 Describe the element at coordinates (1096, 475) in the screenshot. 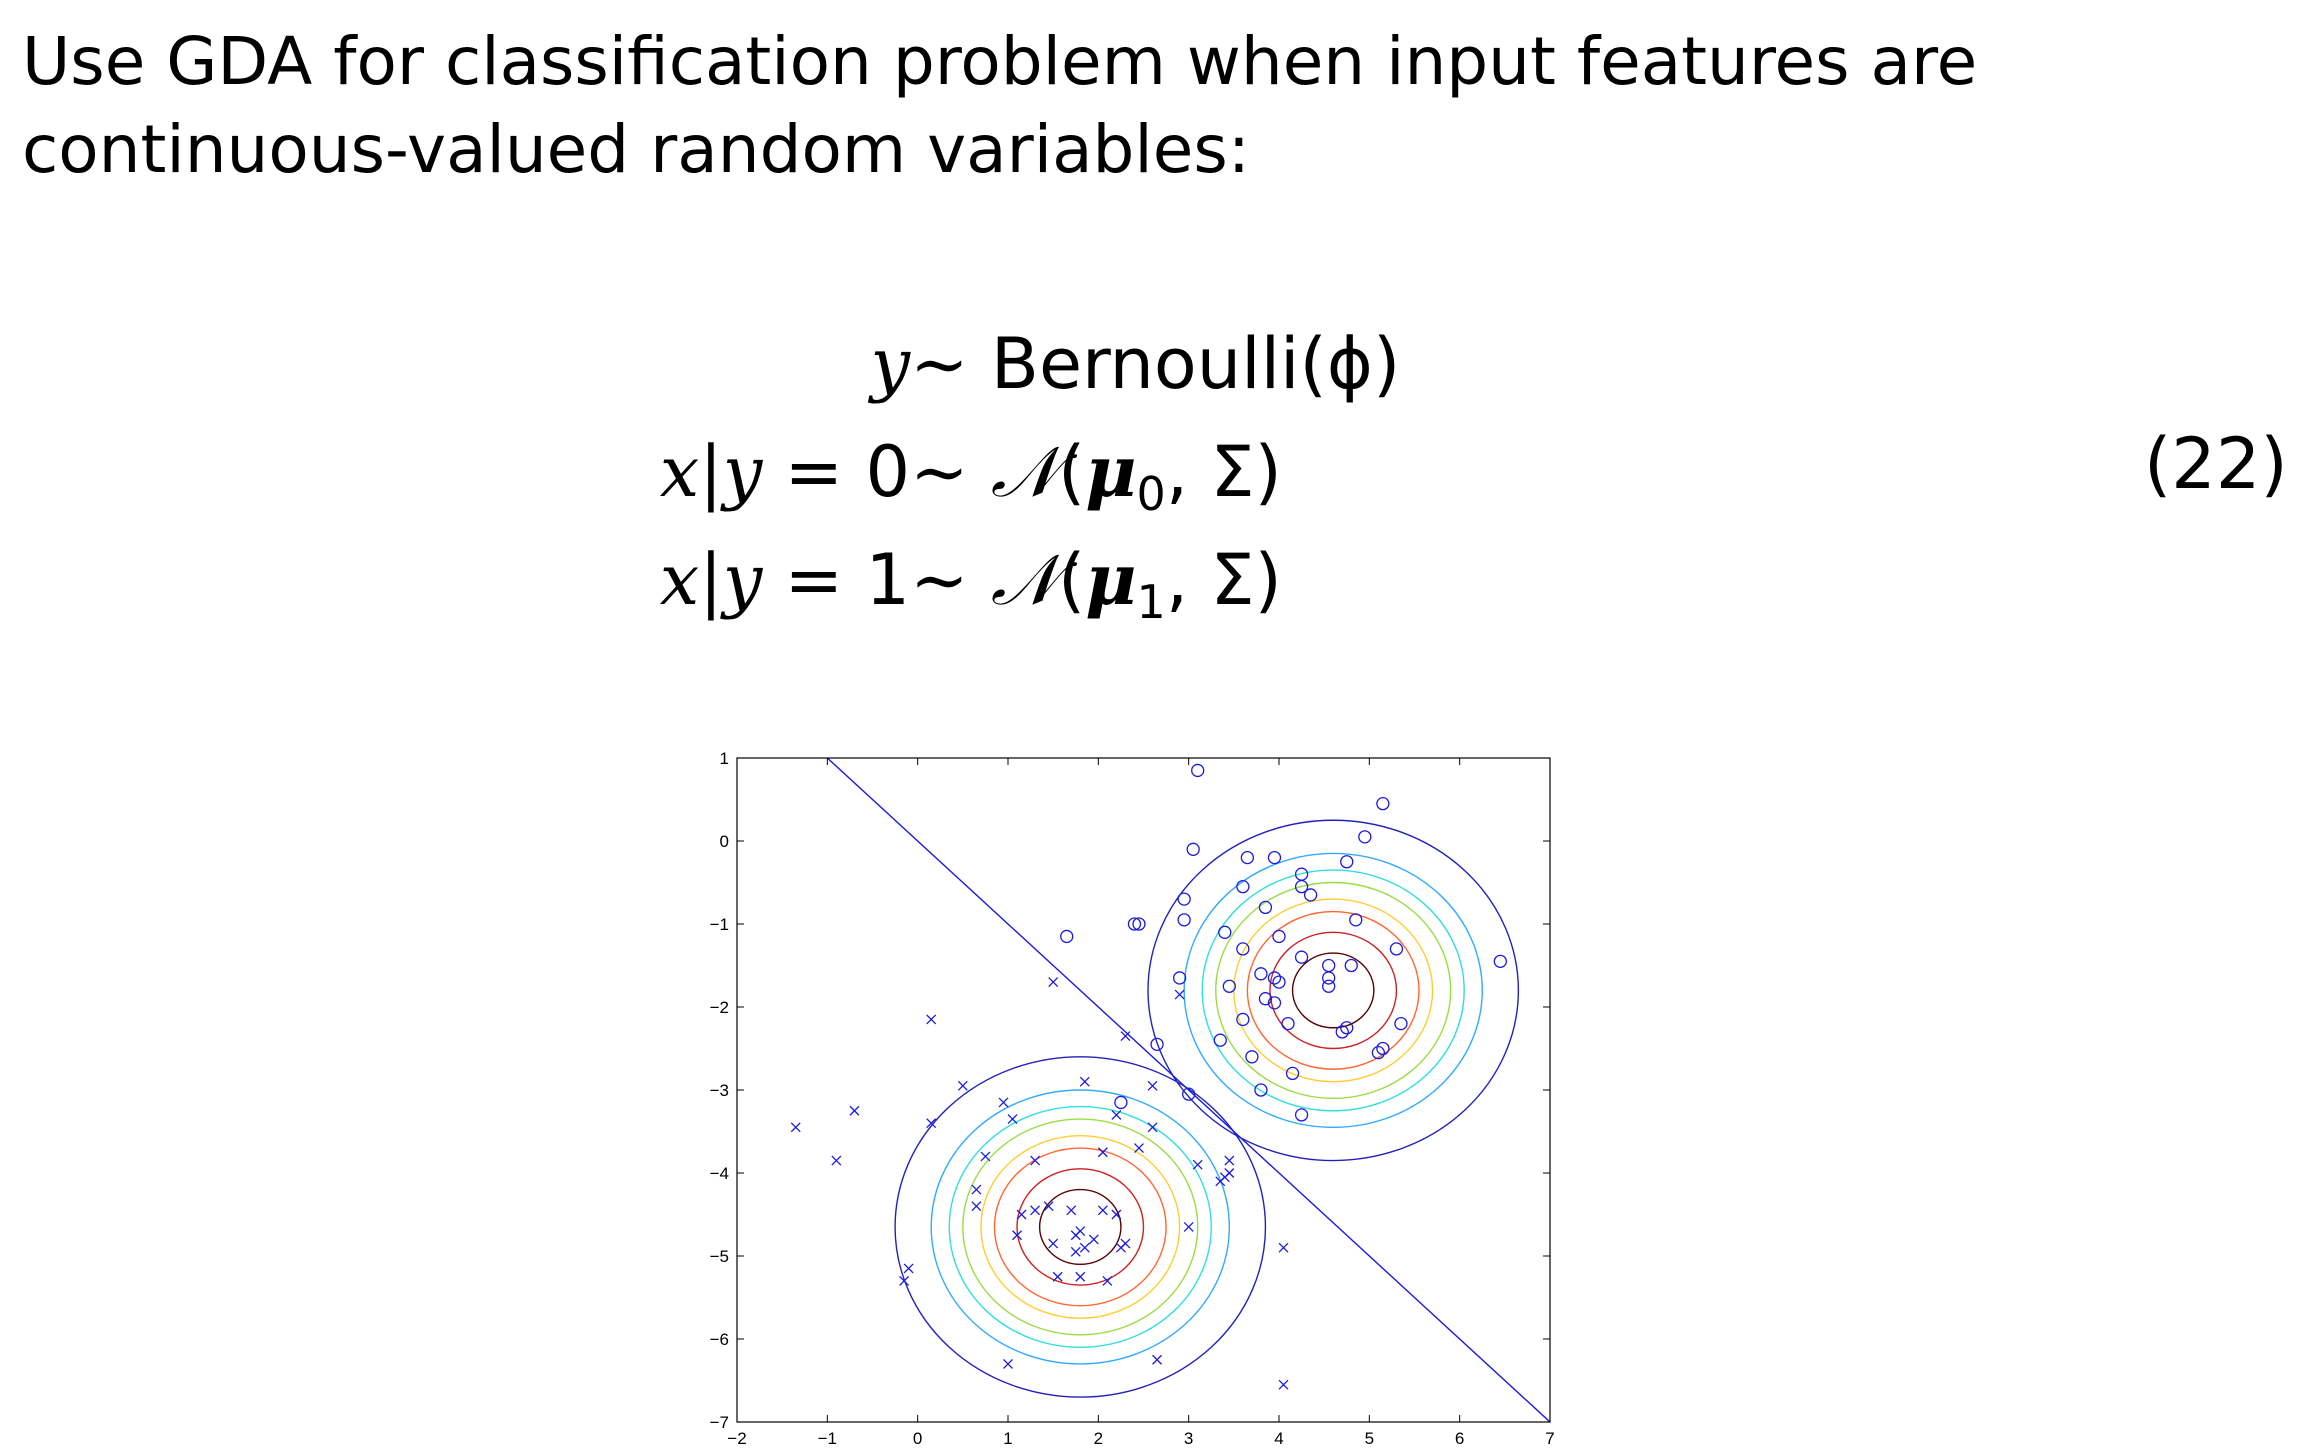

I see `equation-rhs: ∼ 𝒩(μ0, Σ)` at that location.